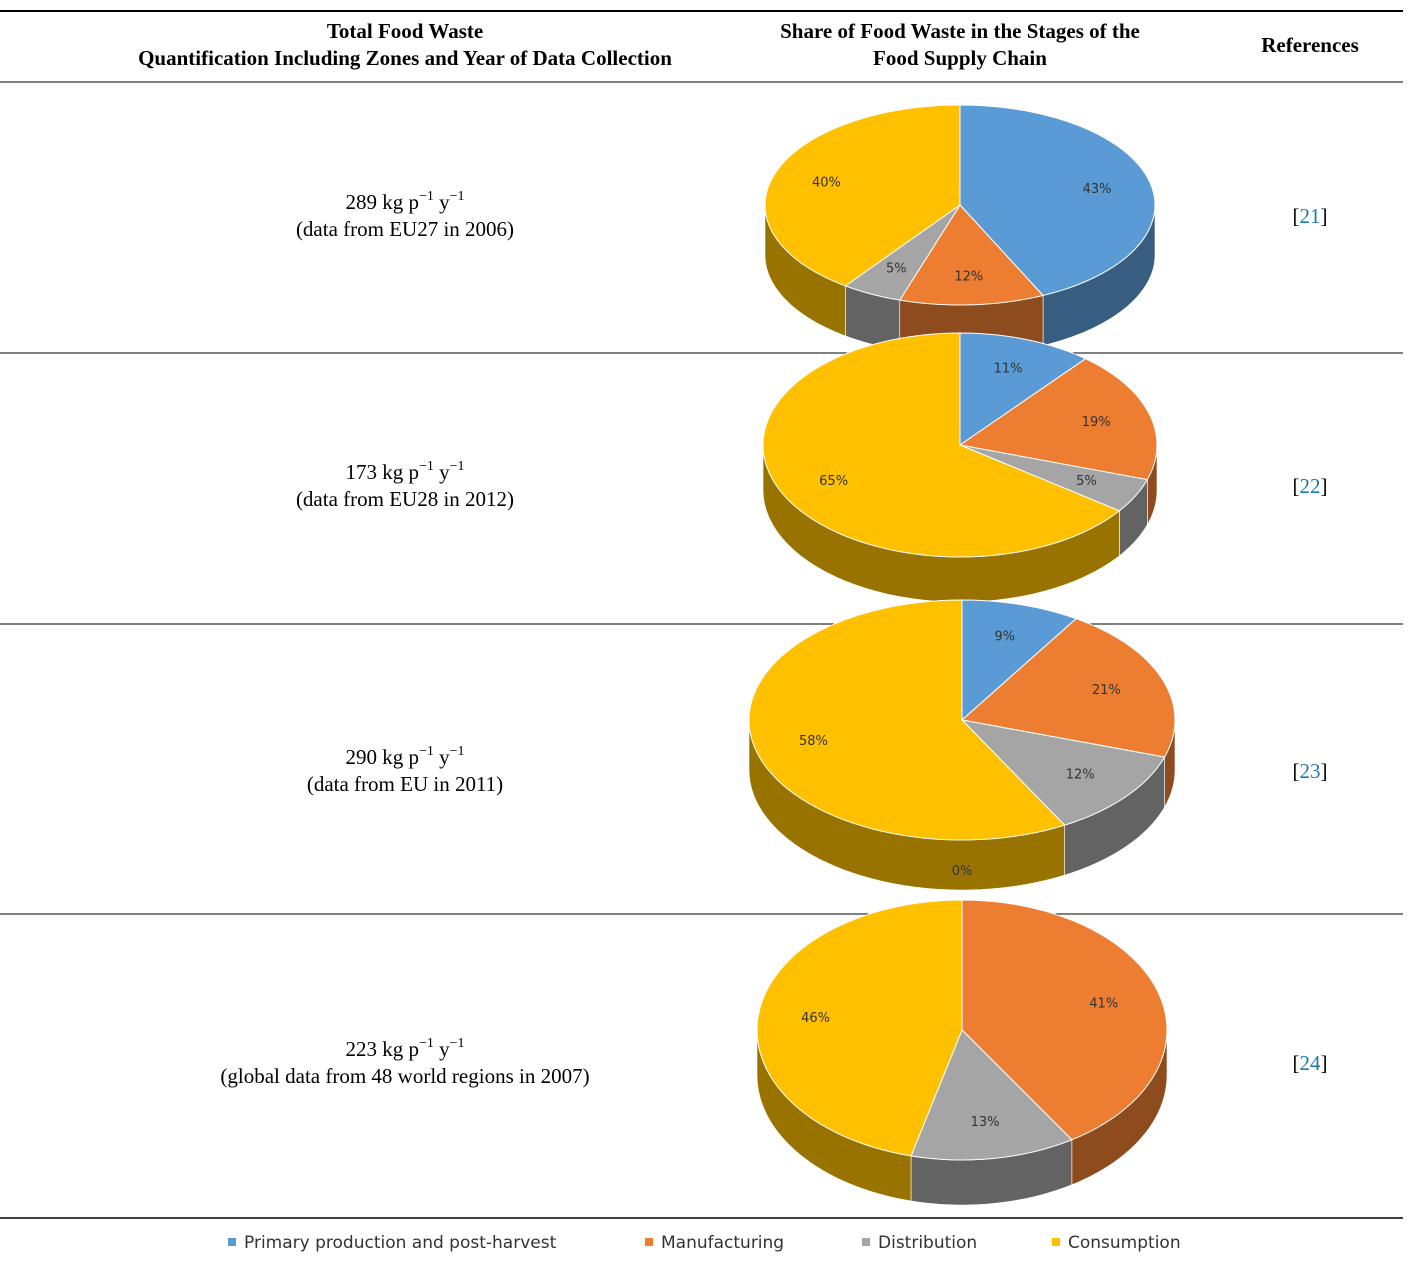  I want to click on header-text: Food Supply Chain, so click(960, 58).